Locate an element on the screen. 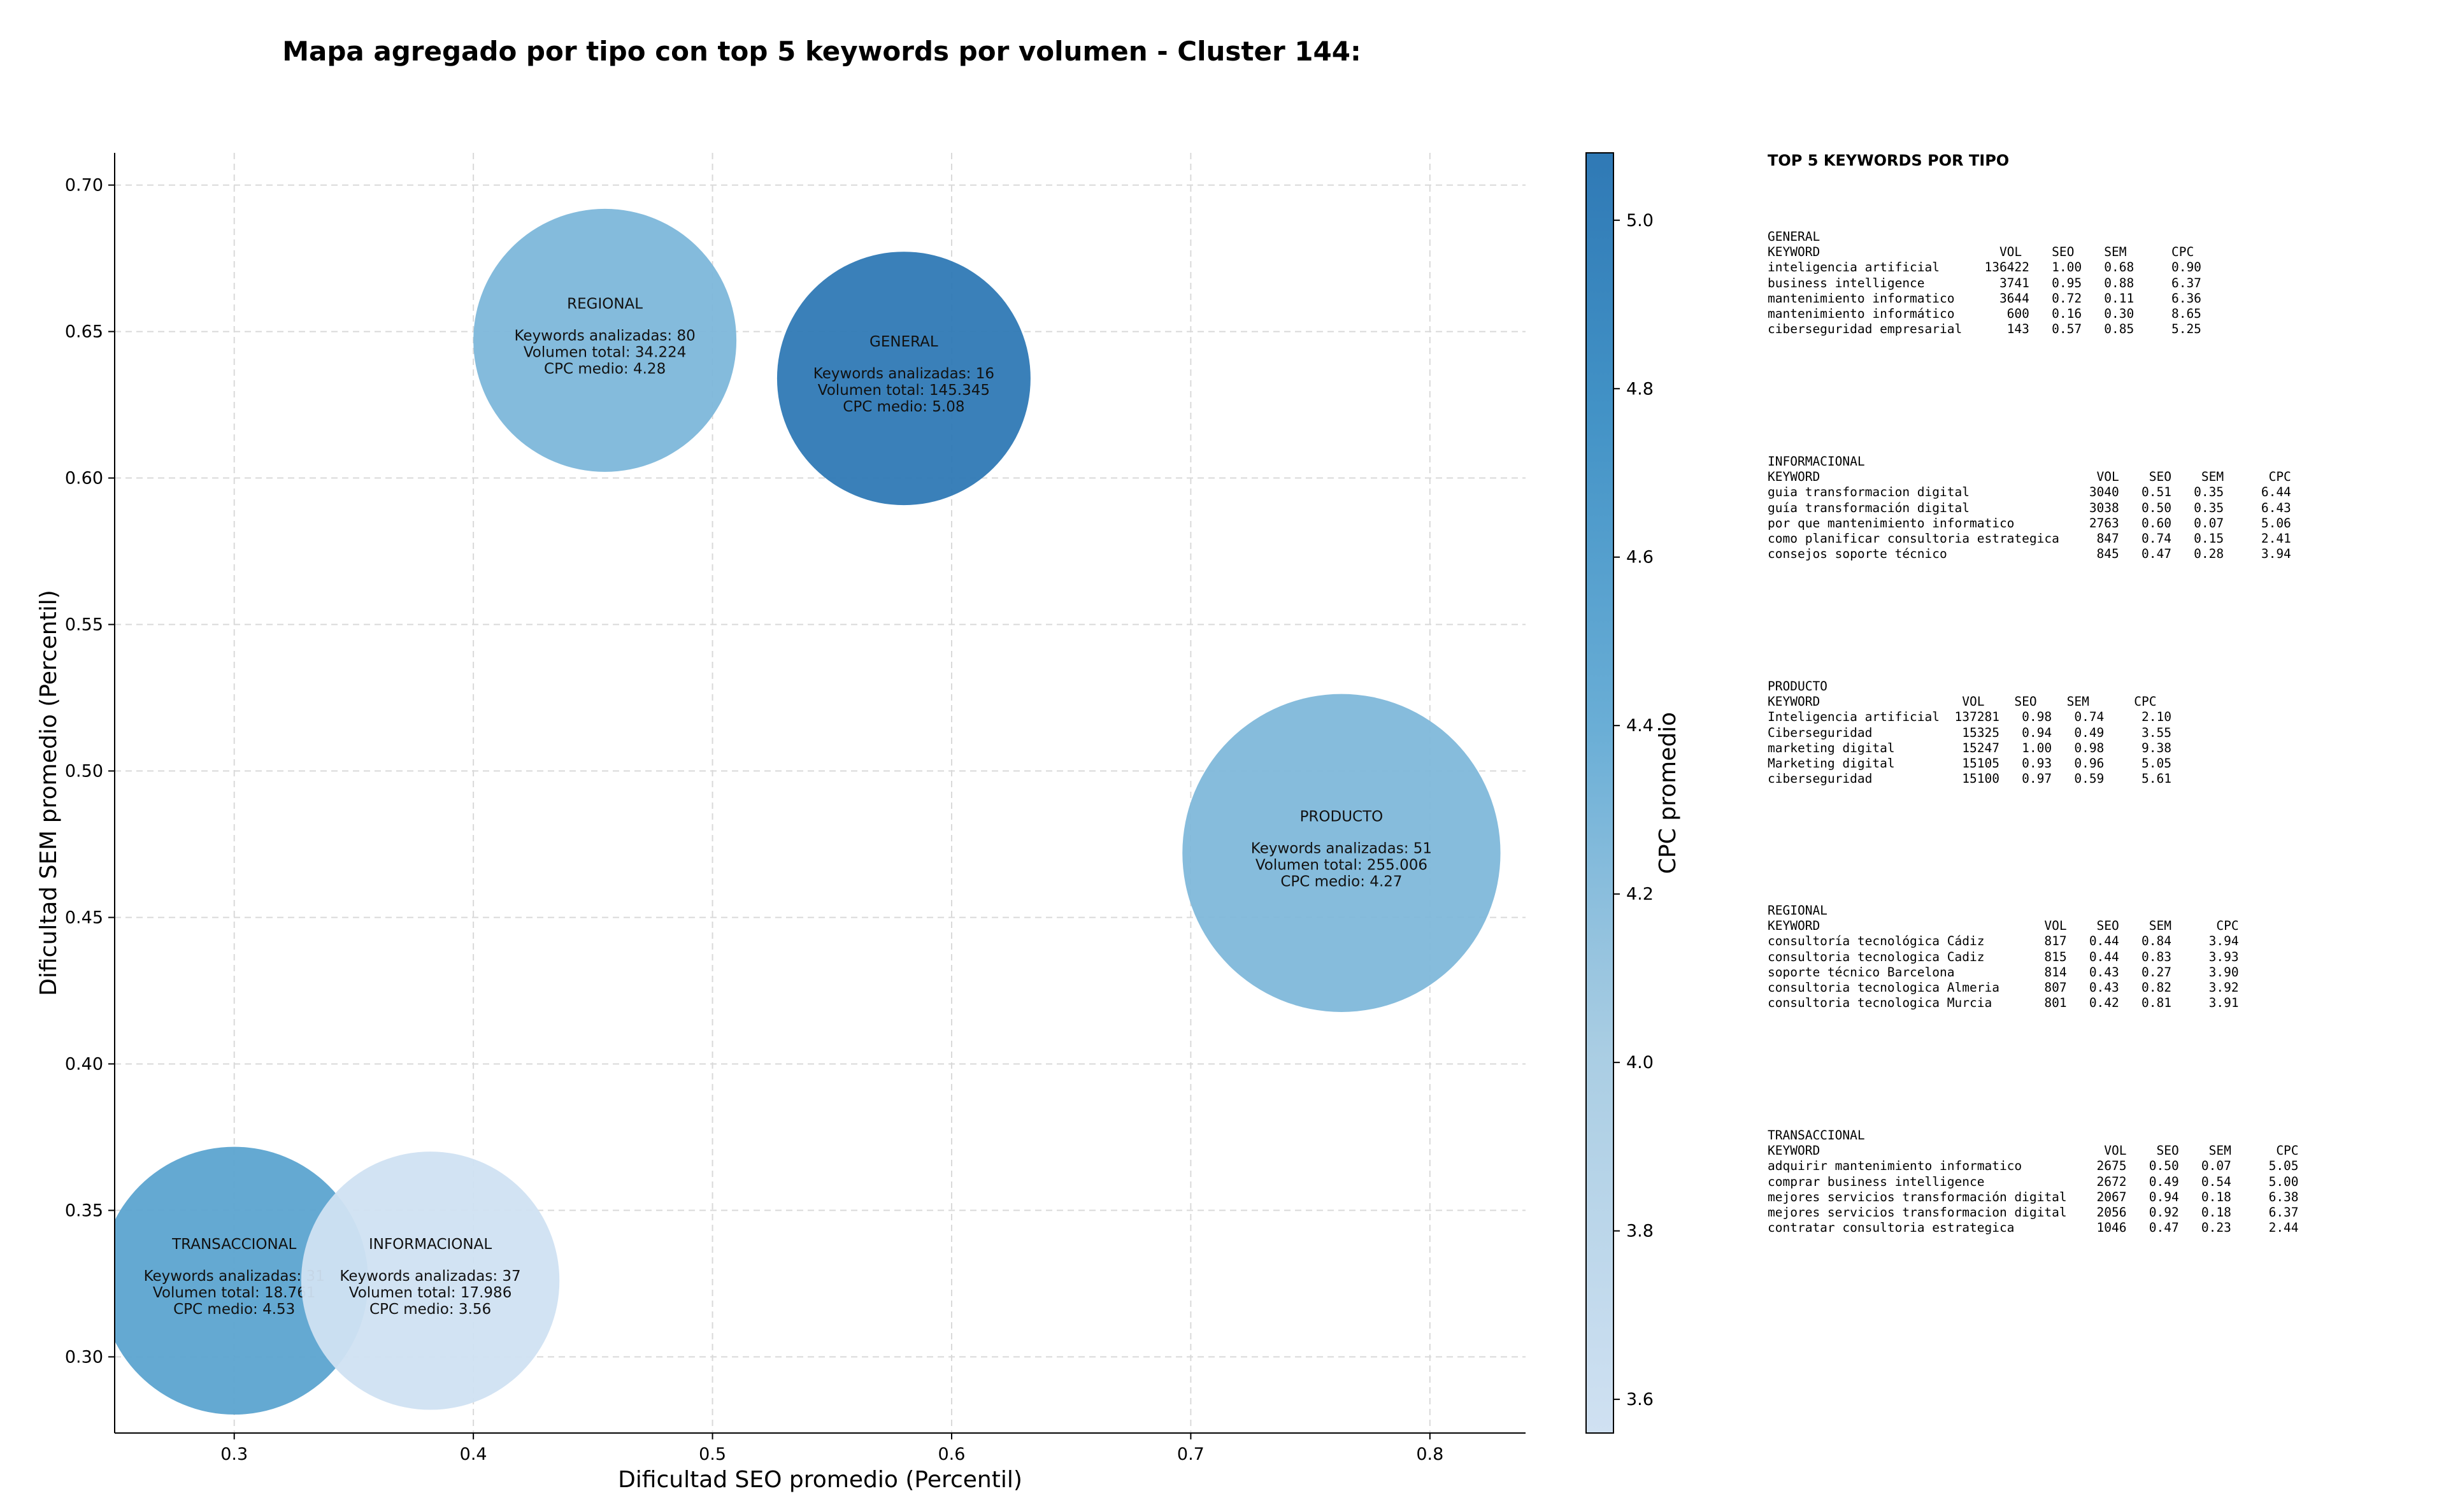  y-tick-label: 0.50 is located at coordinates (84, 771).